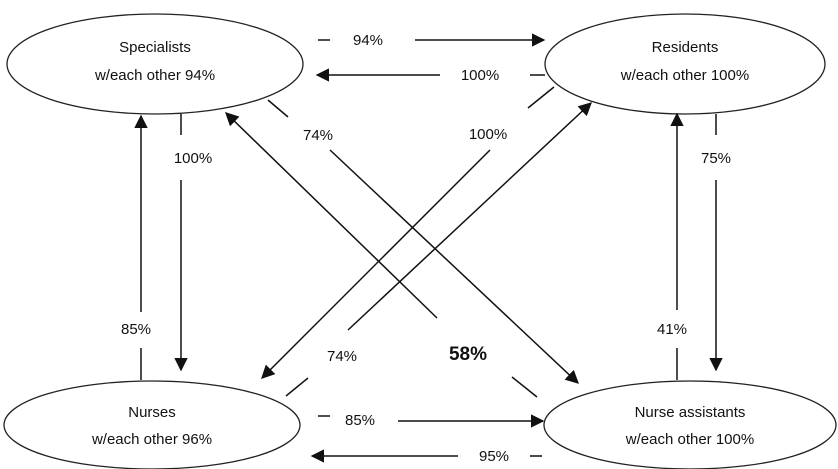  What do you see at coordinates (488, 134) in the screenshot?
I see `edge-label-residents-to-nurses: 100%` at bounding box center [488, 134].